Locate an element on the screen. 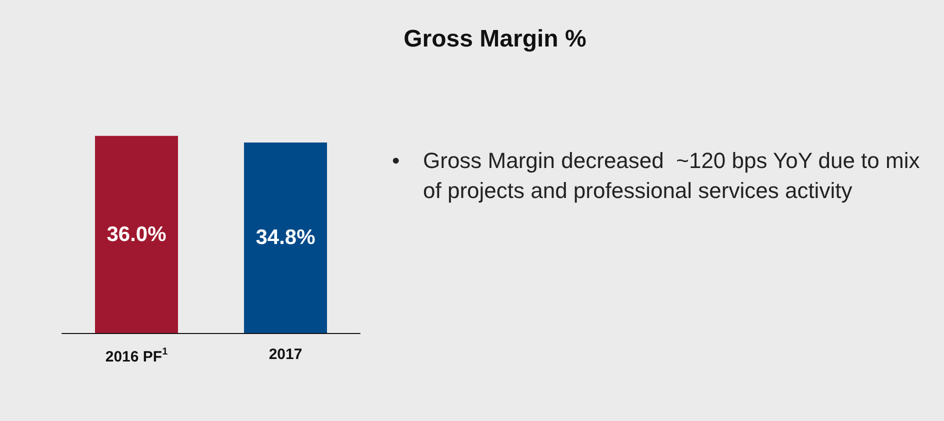  text: • Gross Margin decreased ~120 bps YoY due to mix of projects and professional services activity is located at coordinates (656, 176).